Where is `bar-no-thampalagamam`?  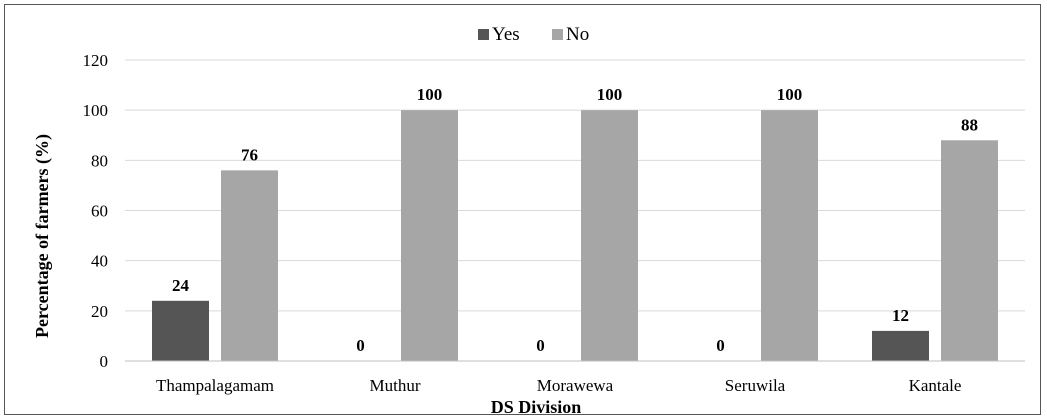
bar-no-thampalagamam is located at coordinates (249, 265).